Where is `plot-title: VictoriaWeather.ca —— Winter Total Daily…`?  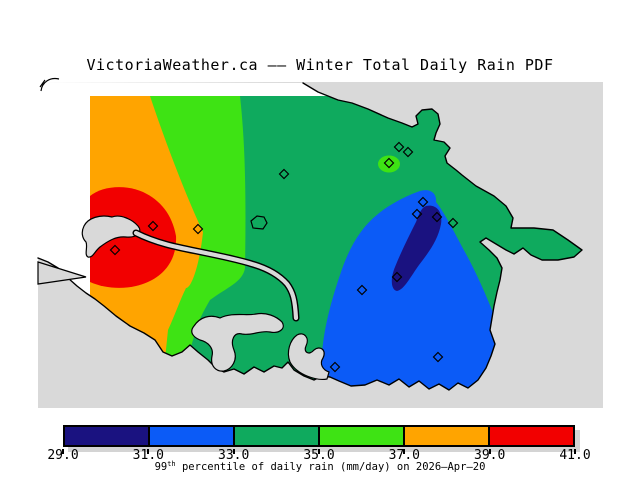 plot-title: VictoriaWeather.ca —— Winter Total Daily… is located at coordinates (320, 65).